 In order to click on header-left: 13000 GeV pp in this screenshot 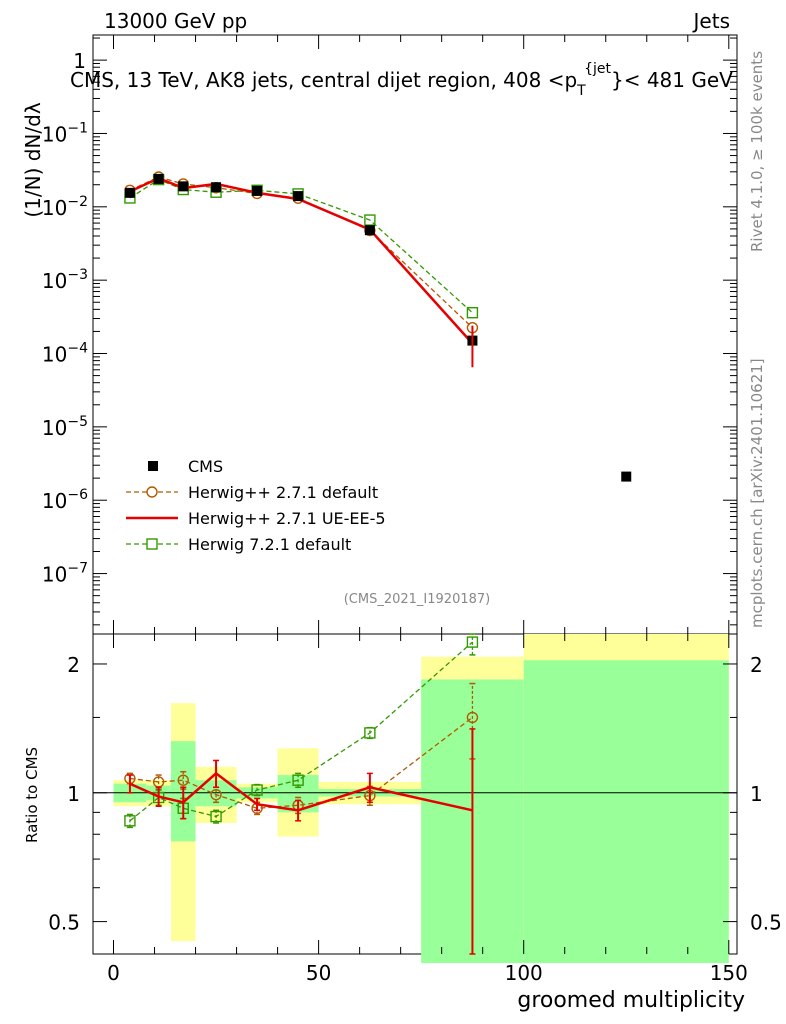, I will do `click(175, 21)`.